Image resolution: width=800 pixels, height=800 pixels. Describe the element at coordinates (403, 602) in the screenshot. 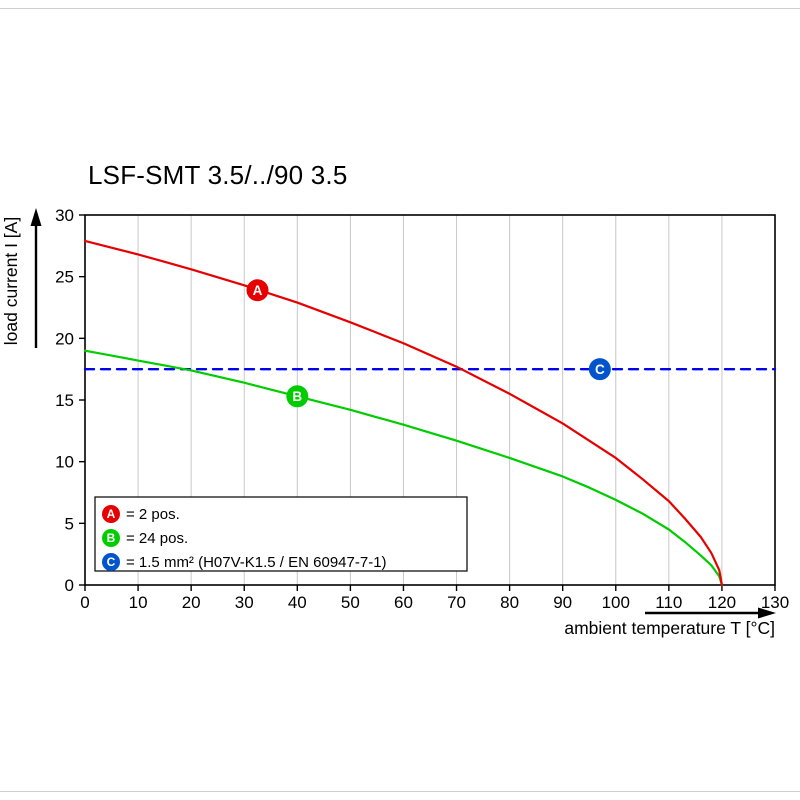

I see `x-tick-label: 60` at that location.